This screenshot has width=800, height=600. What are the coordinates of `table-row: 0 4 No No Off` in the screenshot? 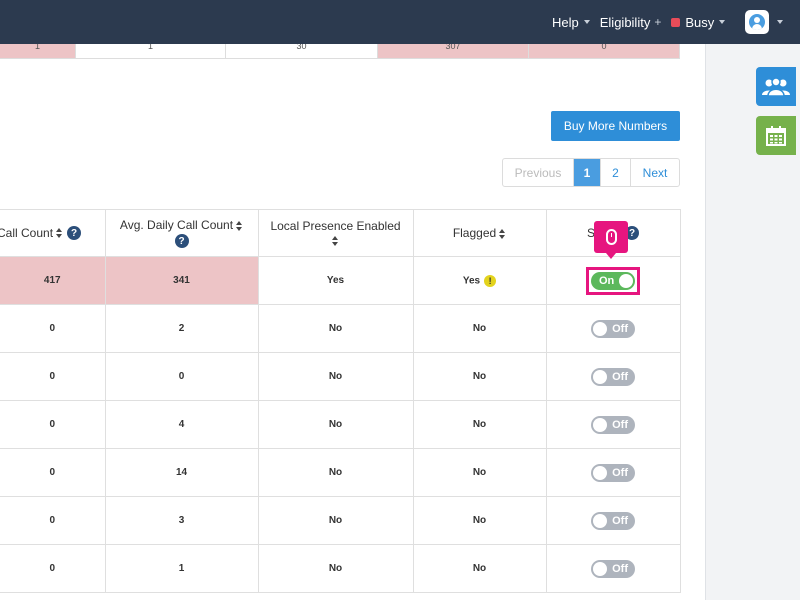 It's located at (340, 424).